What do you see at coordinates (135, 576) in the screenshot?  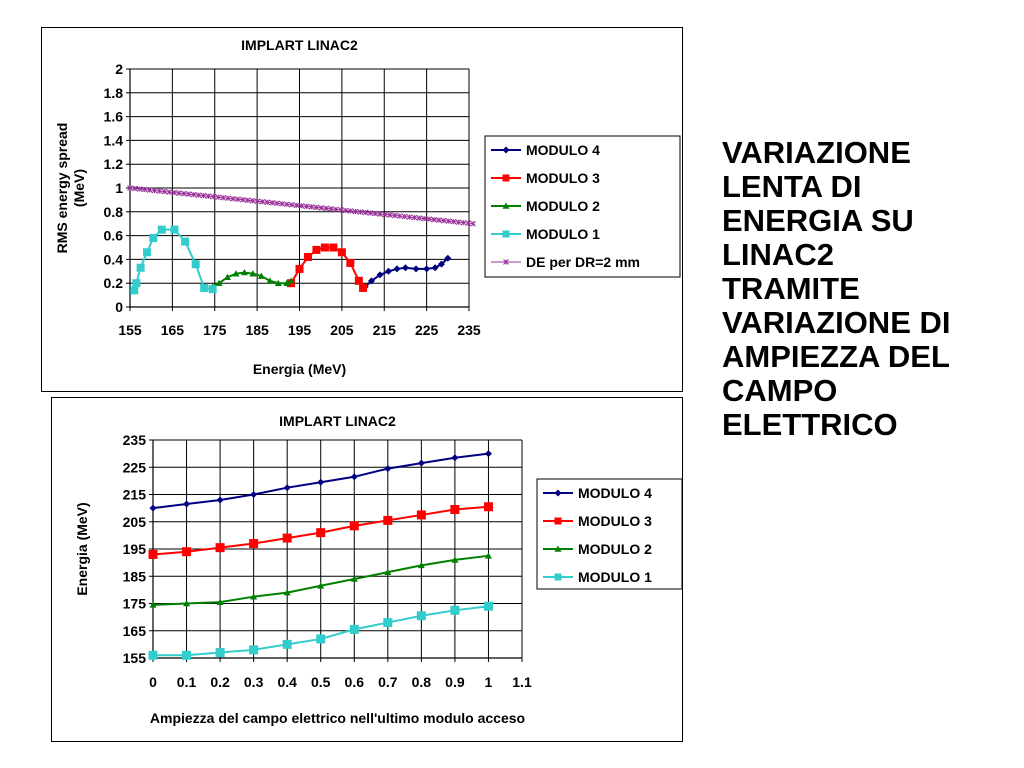 I see `y-tick-label: 185` at bounding box center [135, 576].